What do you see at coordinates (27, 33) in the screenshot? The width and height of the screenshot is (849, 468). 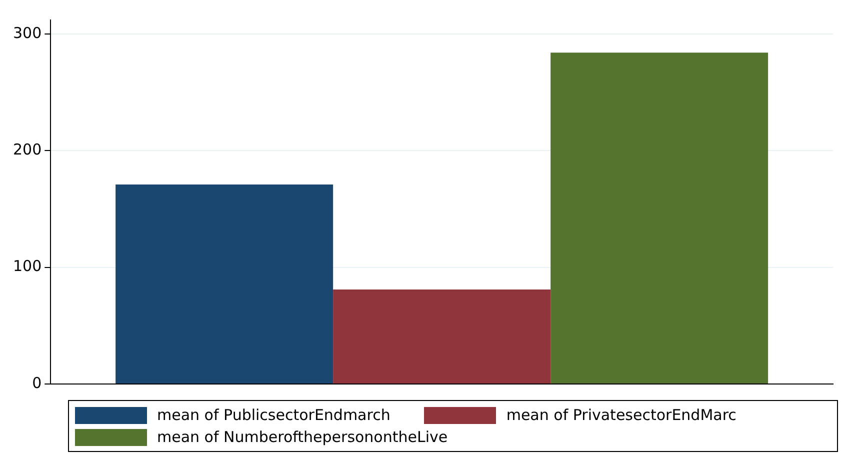 I see `y-tick-label: 300` at bounding box center [27, 33].